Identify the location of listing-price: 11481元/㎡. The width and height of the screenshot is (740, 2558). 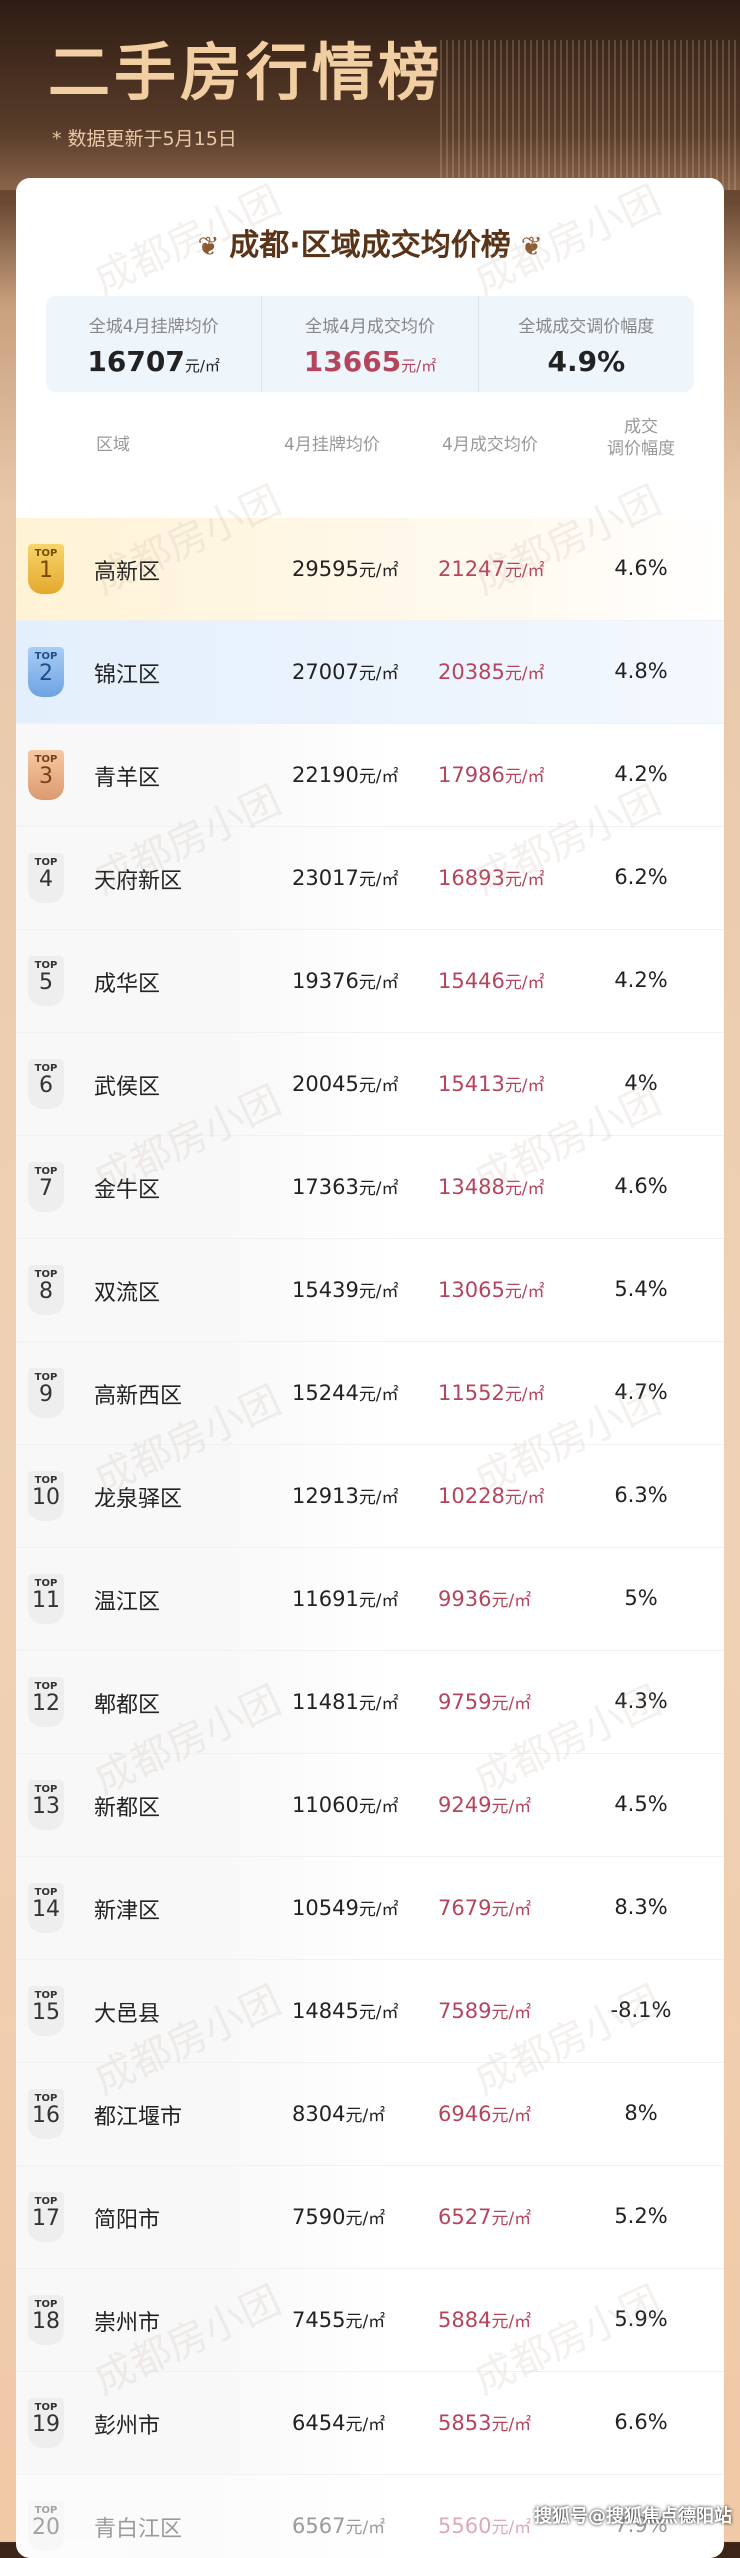
(345, 1701).